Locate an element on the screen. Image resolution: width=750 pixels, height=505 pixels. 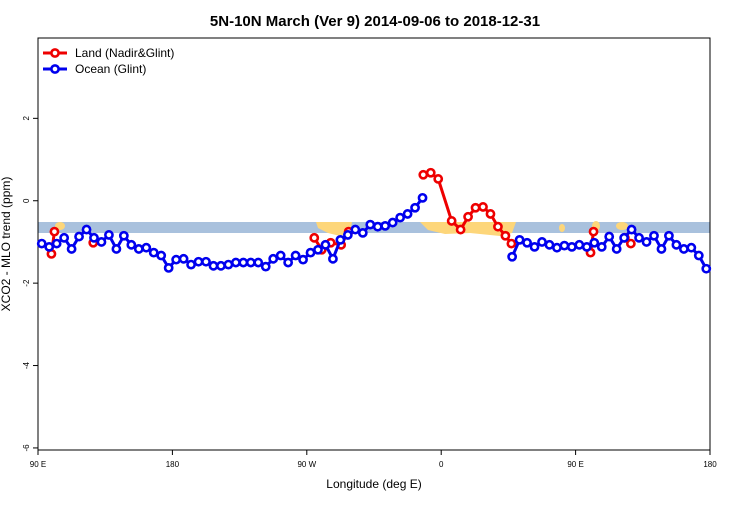
x-tick-label: 0 is located at coordinates (441, 464).